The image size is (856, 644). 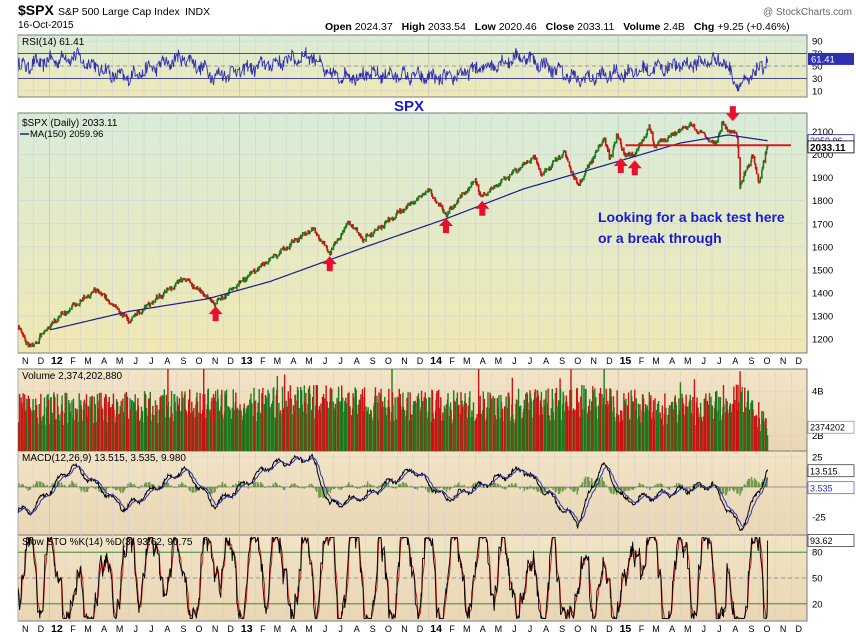 I want to click on volume-bars, so click(x=393, y=410).